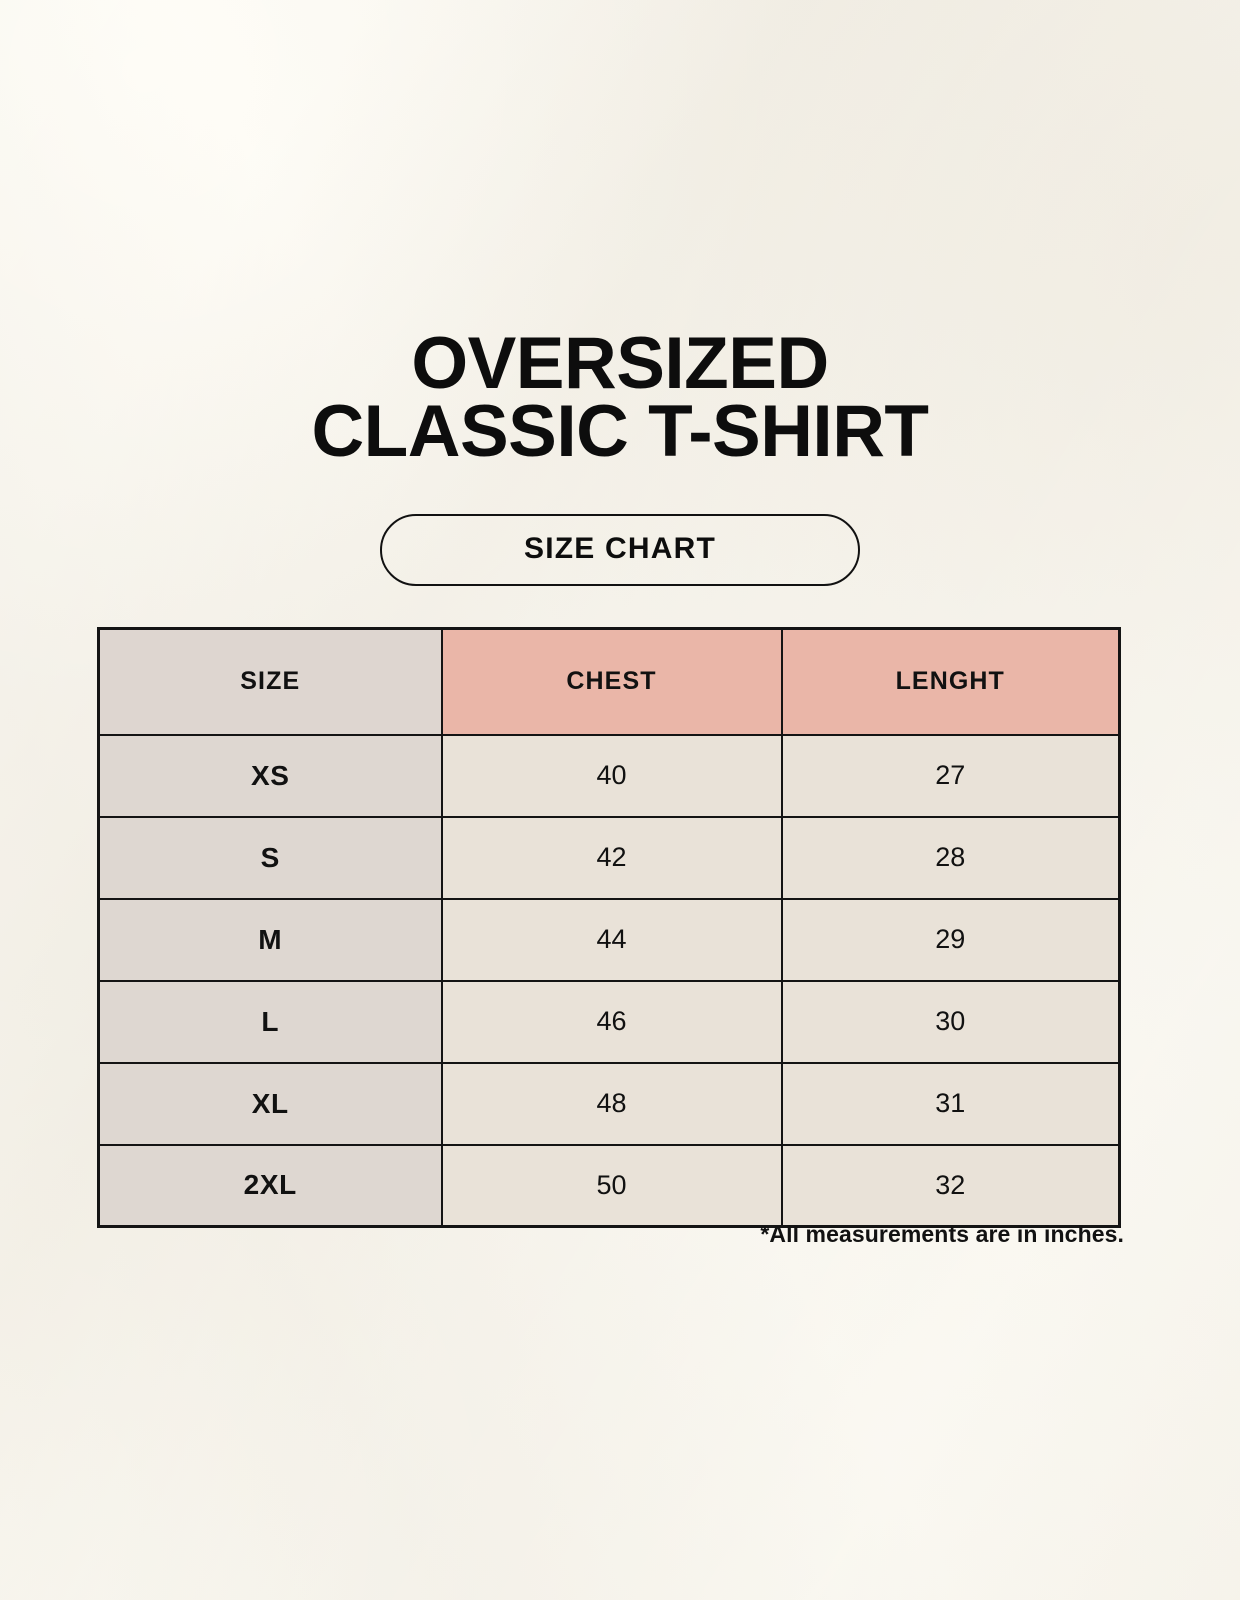 This screenshot has width=1240, height=1600. I want to click on cell-size: S, so click(270, 857).